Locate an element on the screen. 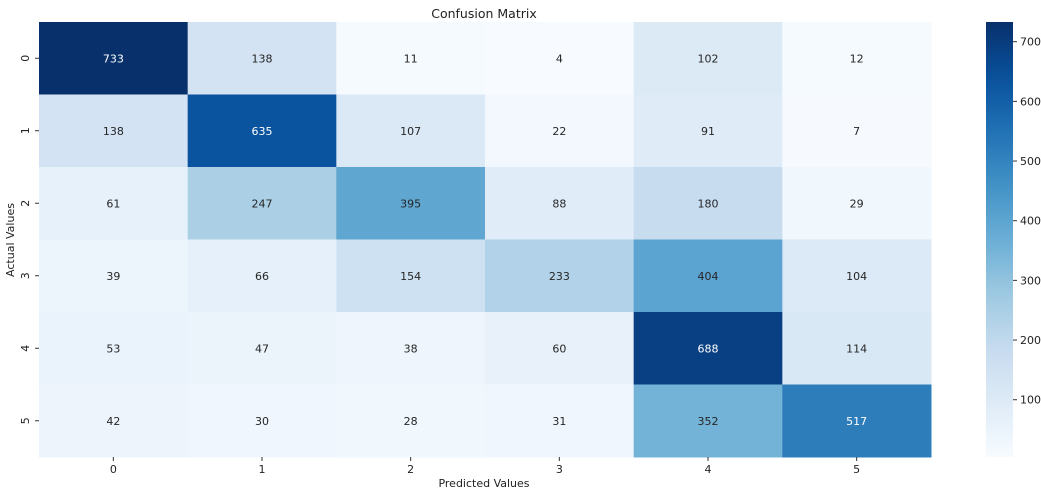  colorbar is located at coordinates (999, 239).